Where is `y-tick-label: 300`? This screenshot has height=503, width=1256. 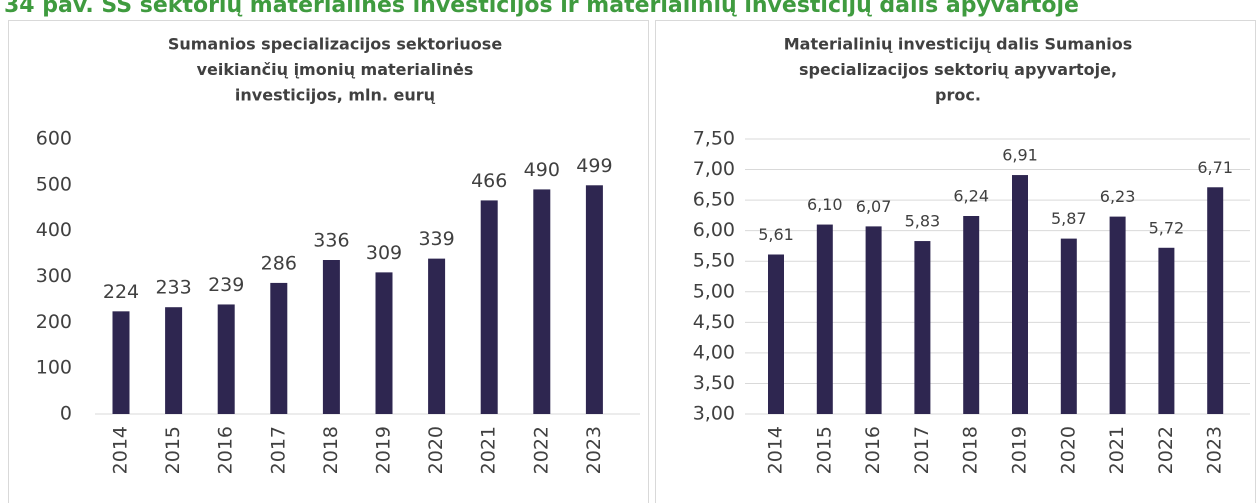 y-tick-label: 300 is located at coordinates (54, 276).